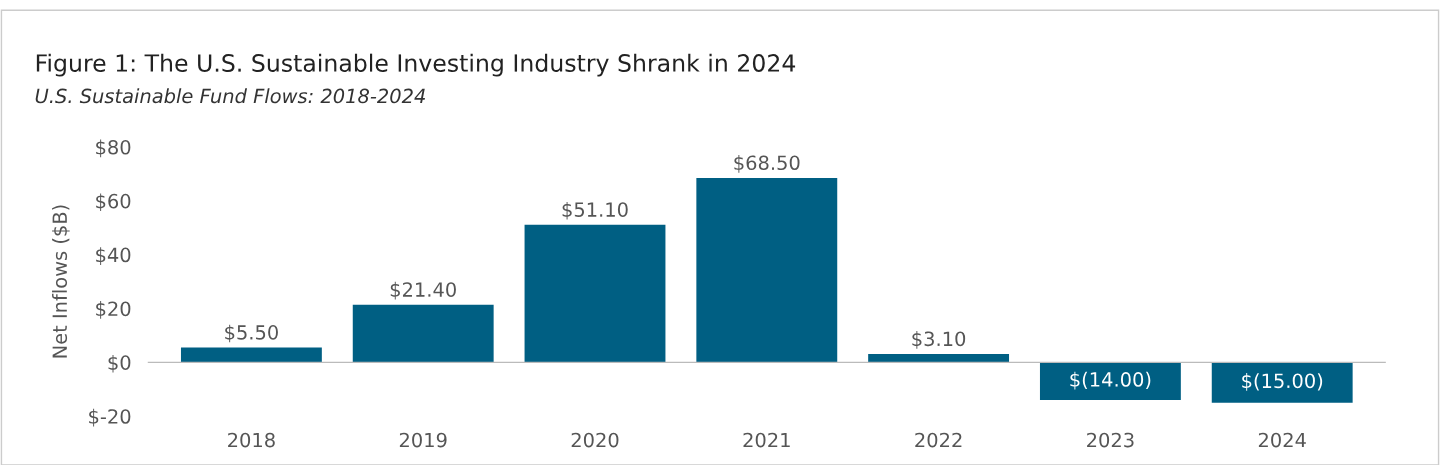 This screenshot has width=1440, height=465. I want to click on y-tick-label: $80, so click(113, 148).